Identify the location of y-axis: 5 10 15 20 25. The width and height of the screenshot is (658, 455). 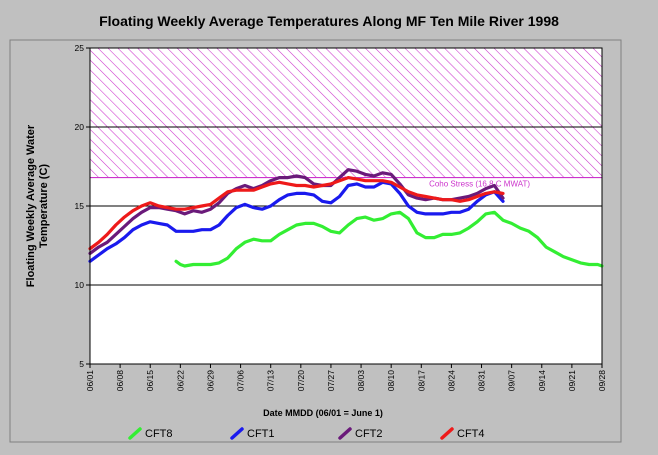
(82, 206).